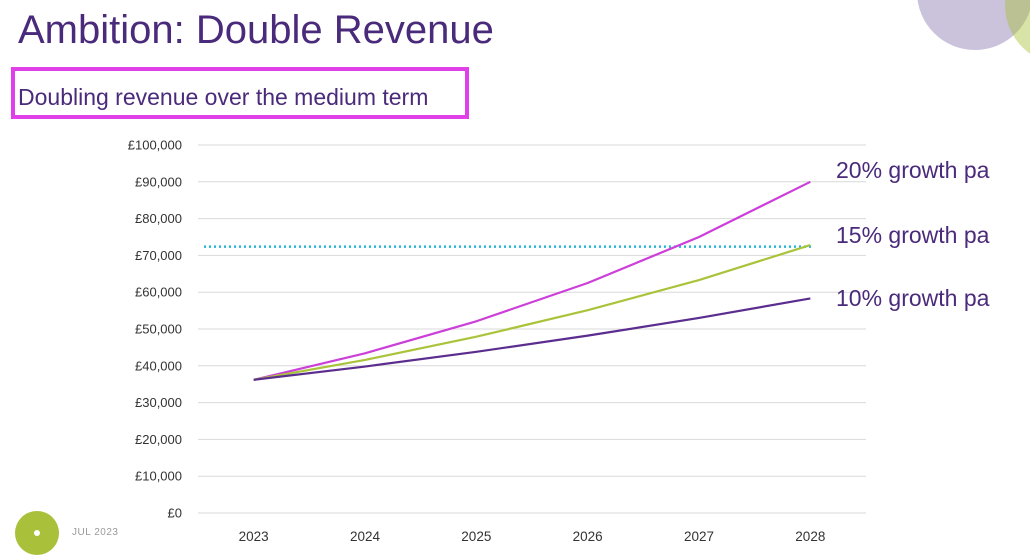 This screenshot has width=1030, height=560. I want to click on y-tick-label: £80,000, so click(158, 218).